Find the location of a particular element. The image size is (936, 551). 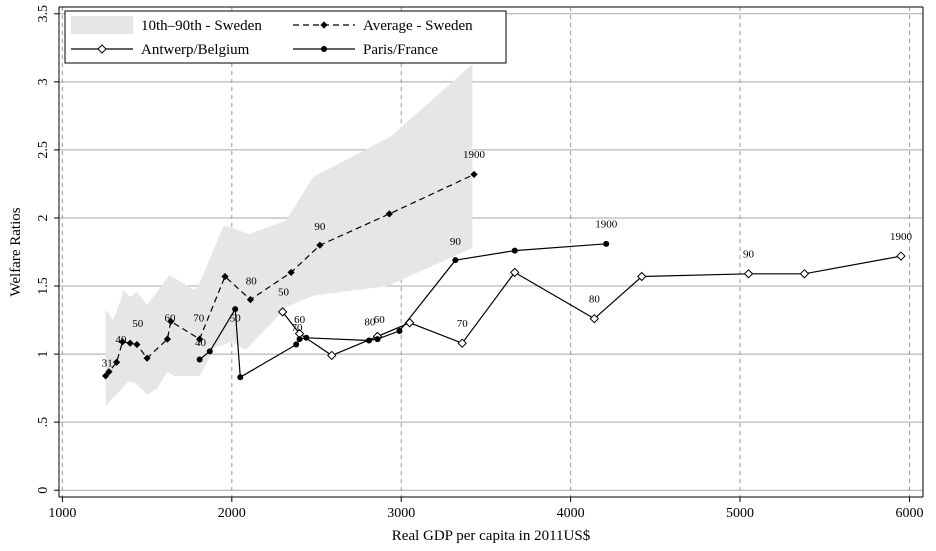

legend-box is located at coordinates (285, 37).